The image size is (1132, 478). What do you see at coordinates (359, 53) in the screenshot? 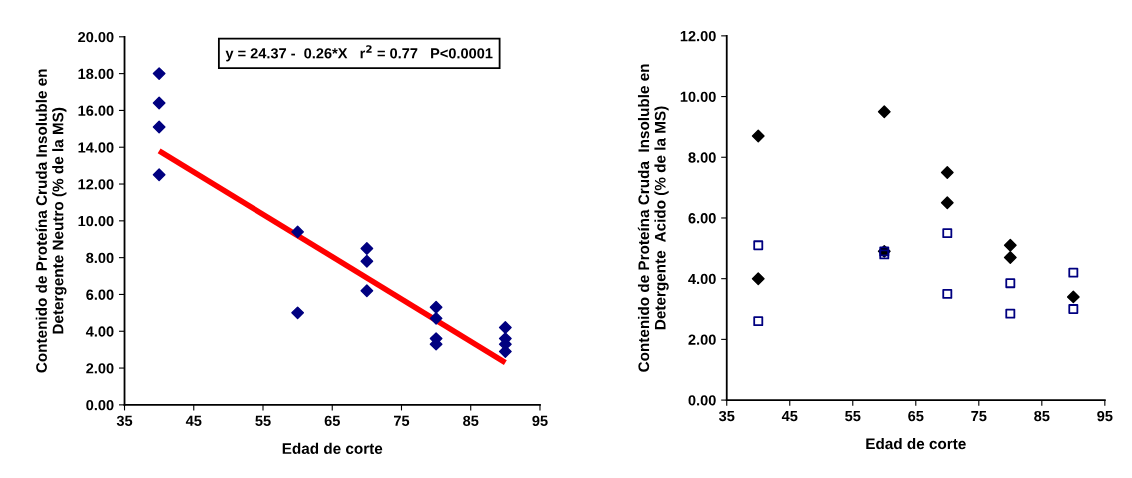
I see `annotation: y = 24.37 - 0.26*X r$^{2}$ = 0.77 P<0.0001` at bounding box center [359, 53].